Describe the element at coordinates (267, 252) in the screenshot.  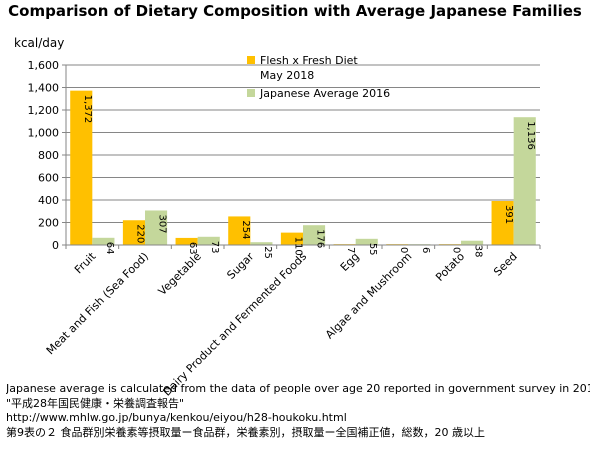
I see `data-label: 25` at that location.